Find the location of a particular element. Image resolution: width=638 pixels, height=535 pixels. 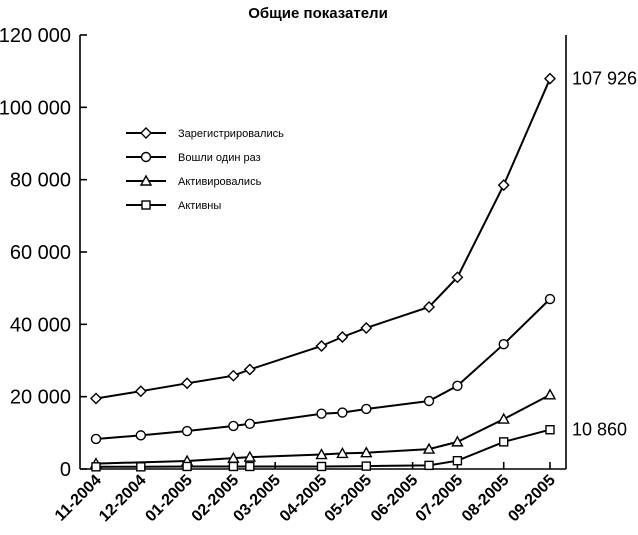

x-tick-label: 12-2004 is located at coordinates (123, 499).